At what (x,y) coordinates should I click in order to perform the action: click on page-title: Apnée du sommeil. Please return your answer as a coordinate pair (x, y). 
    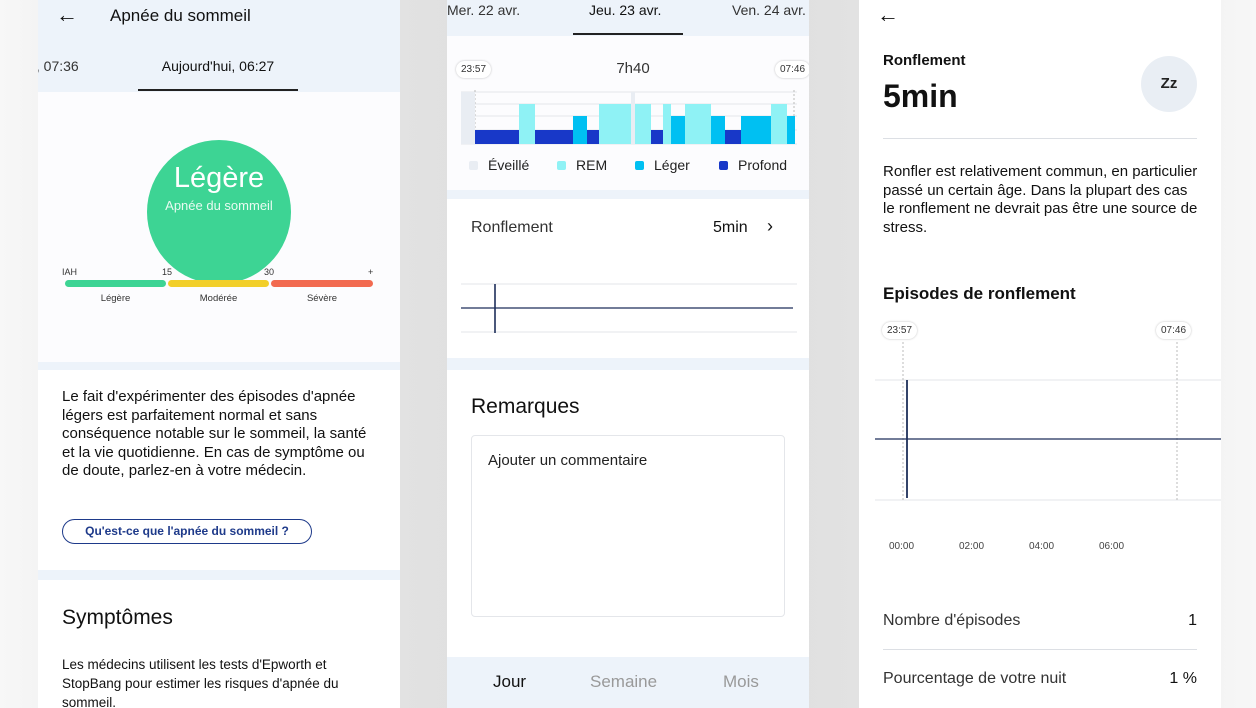
    Looking at the image, I should click on (180, 15).